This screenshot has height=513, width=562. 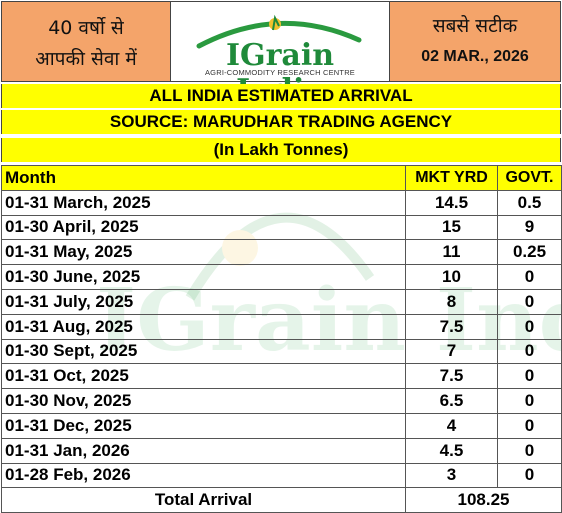 I want to click on logo-swoosh-icon, so click(x=279, y=31).